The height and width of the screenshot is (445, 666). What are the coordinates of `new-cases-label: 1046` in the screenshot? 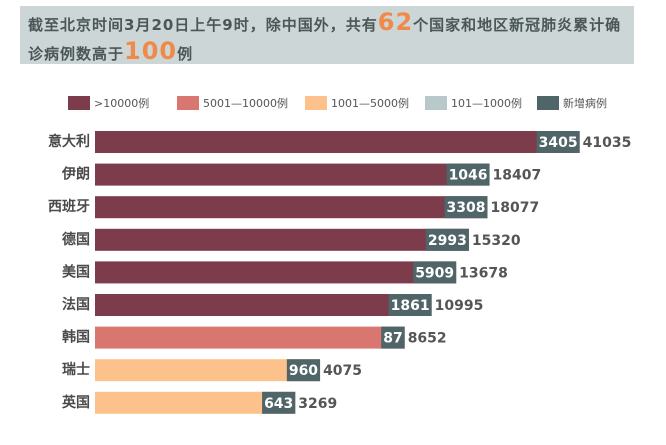 It's located at (468, 176).